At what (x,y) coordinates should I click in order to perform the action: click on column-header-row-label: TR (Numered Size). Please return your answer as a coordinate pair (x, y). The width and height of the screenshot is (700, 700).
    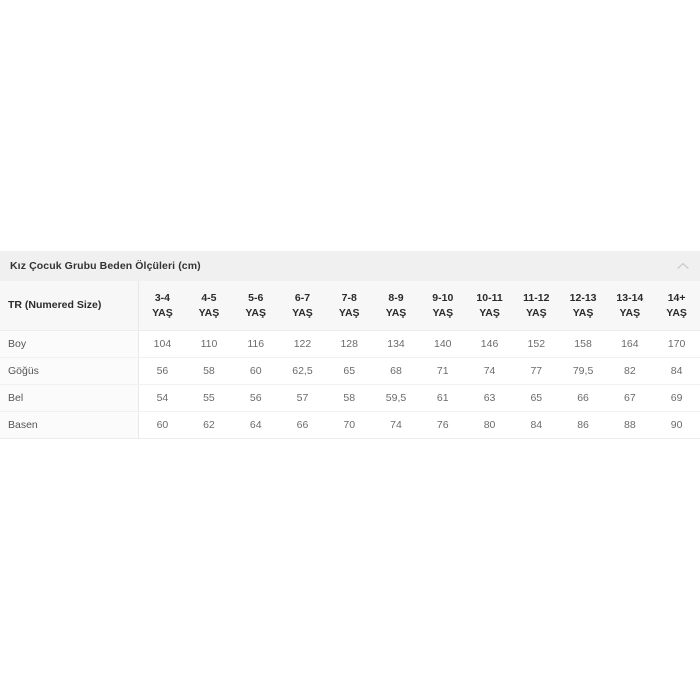
    Looking at the image, I should click on (70, 306).